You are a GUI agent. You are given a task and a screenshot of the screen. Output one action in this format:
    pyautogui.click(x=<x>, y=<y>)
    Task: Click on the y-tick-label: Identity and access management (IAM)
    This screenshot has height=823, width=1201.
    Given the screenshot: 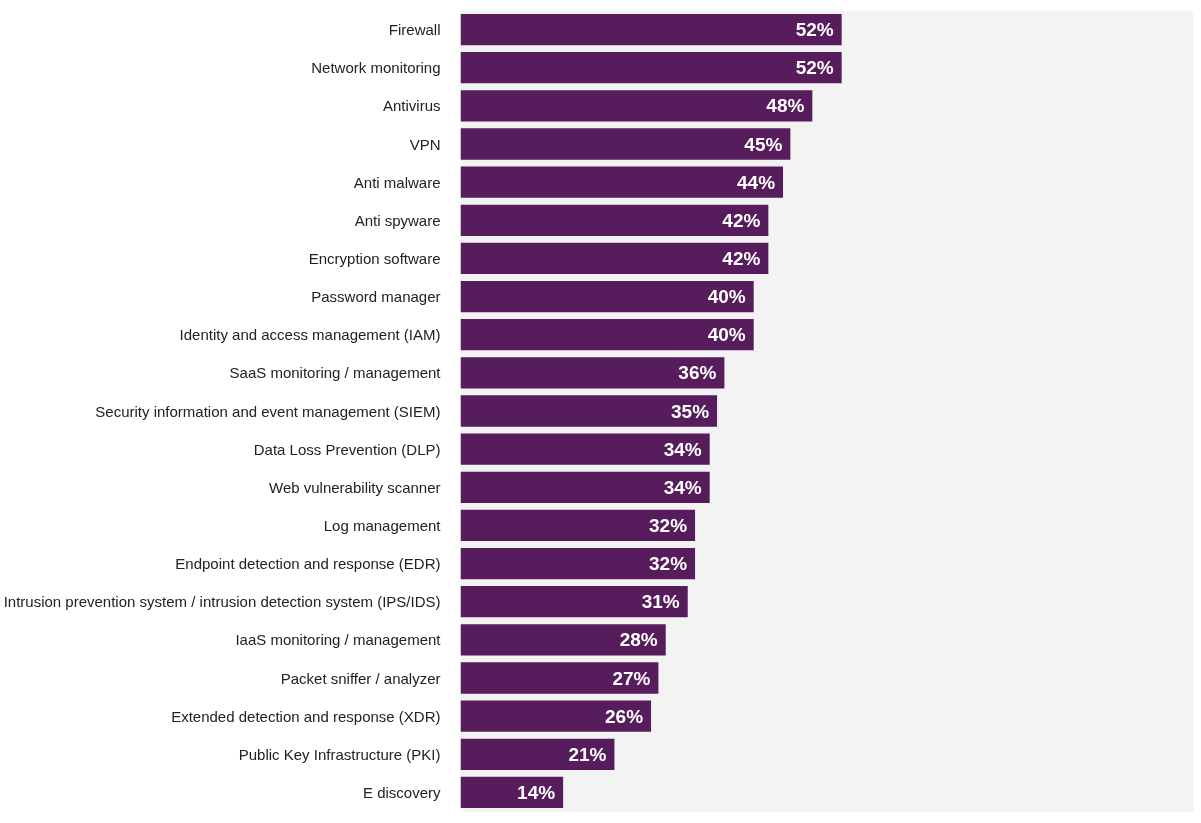 What is the action you would take?
    pyautogui.click(x=310, y=335)
    